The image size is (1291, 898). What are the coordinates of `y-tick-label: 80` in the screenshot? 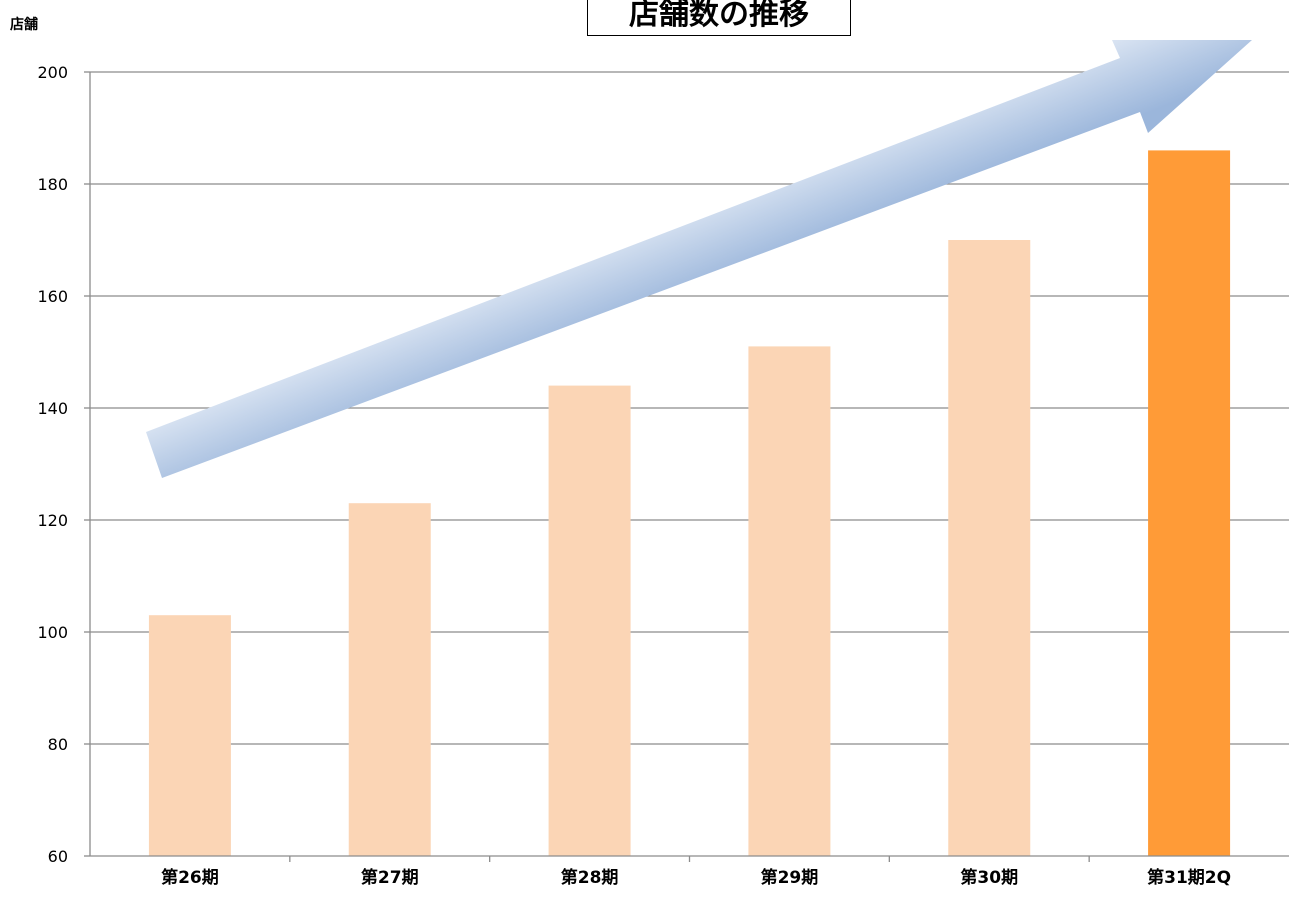 It's located at (58, 744).